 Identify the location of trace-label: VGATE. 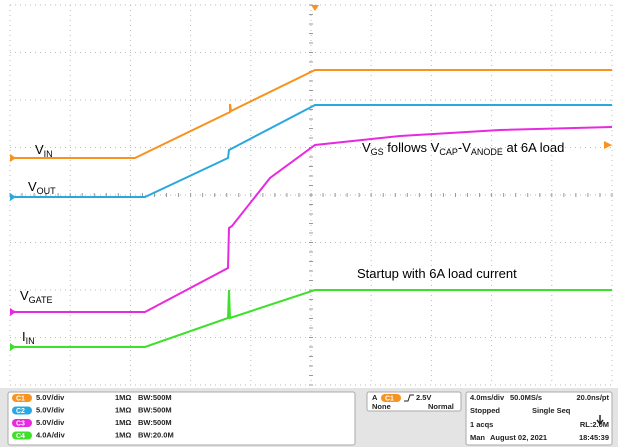
(36, 296).